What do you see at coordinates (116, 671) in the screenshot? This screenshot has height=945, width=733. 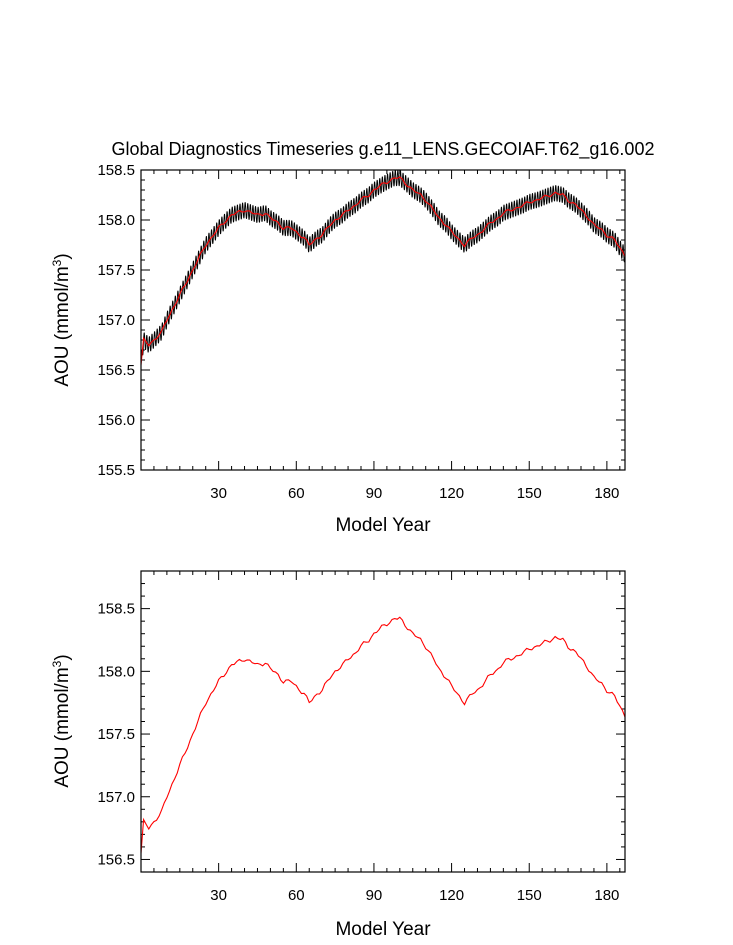 I see `bottom-y-tick-label: 158.0` at bounding box center [116, 671].